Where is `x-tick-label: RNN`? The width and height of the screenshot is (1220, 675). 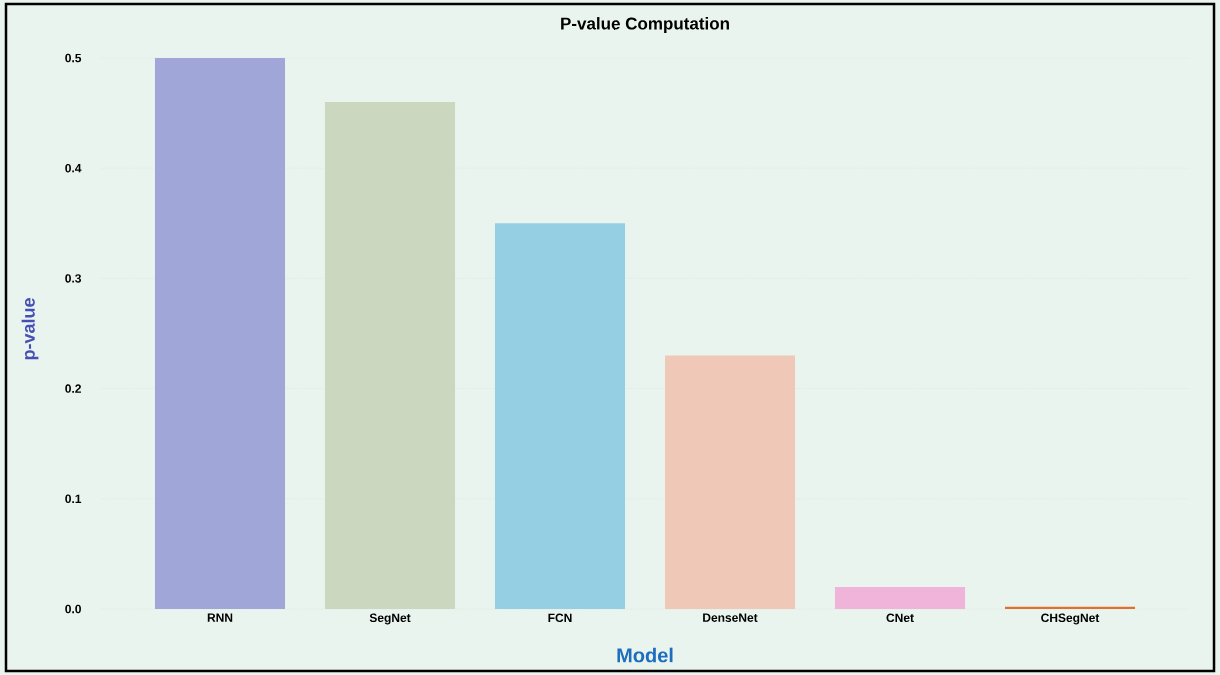
x-tick-label: RNN is located at coordinates (220, 617).